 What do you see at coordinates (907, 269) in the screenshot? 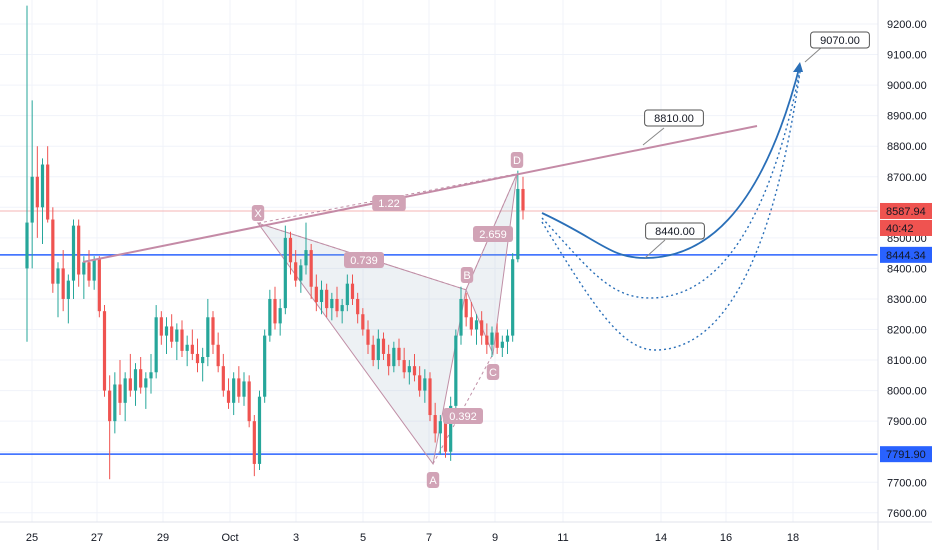
I see `y-tick-label: 8400.00` at bounding box center [907, 269].